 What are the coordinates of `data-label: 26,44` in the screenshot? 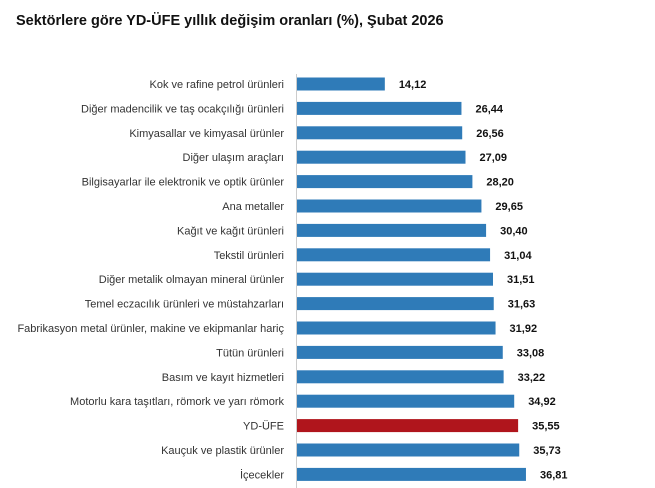 It's located at (489, 109).